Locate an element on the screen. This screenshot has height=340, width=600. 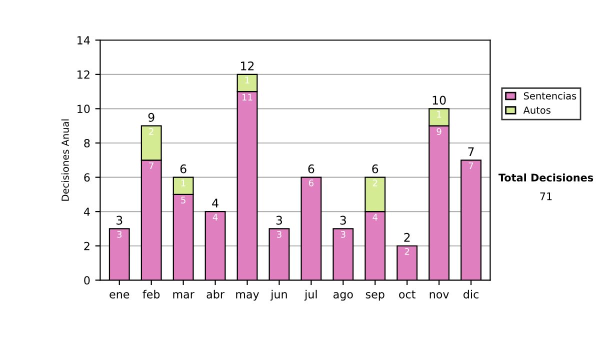
y-tick-label: 2 is located at coordinates (87, 246).